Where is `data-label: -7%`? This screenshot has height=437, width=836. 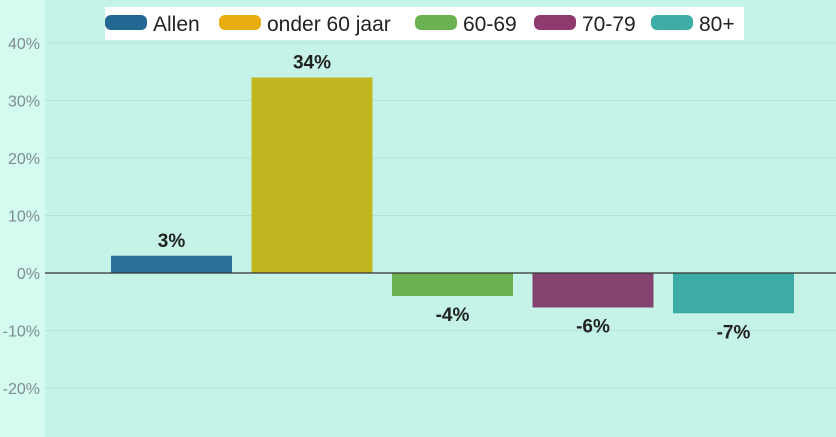
data-label: -7% is located at coordinates (734, 332).